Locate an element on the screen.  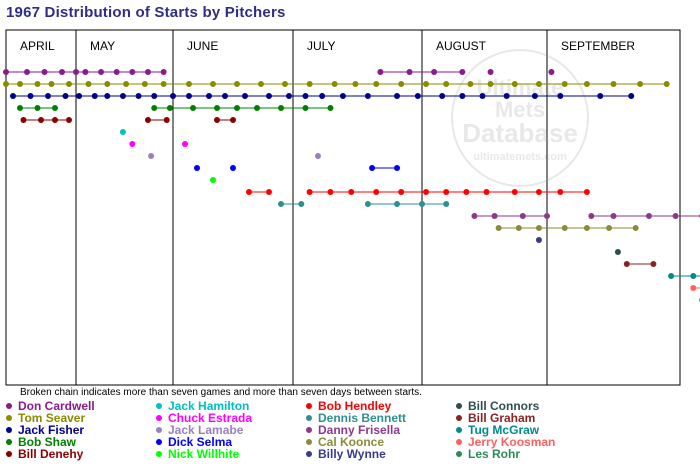
month-label: MAY is located at coordinates (102, 46).